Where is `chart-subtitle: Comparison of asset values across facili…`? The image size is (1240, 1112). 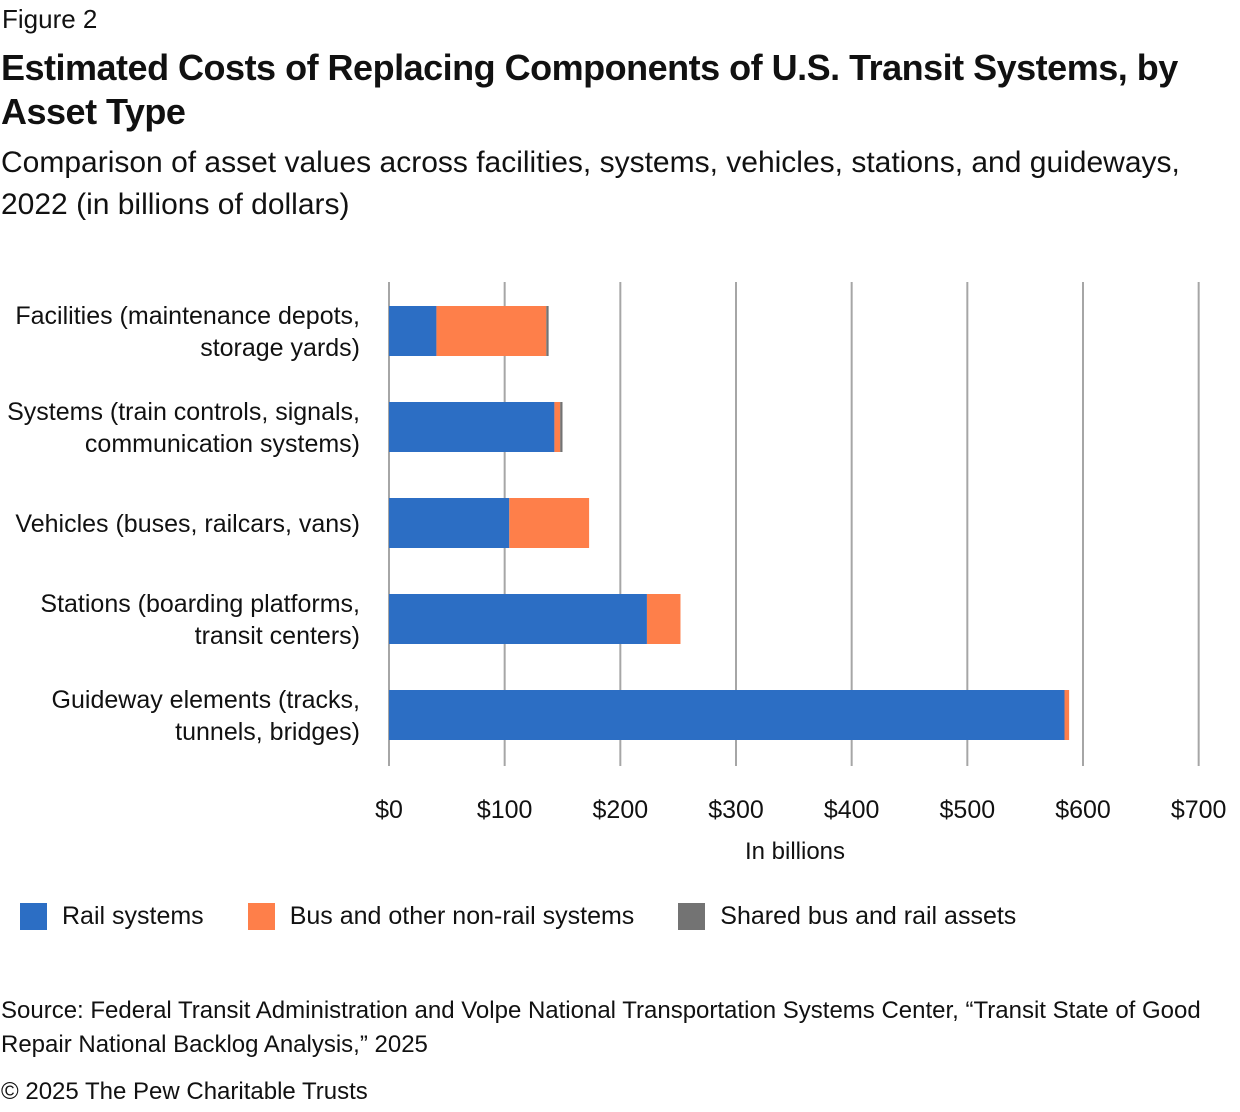
chart-subtitle: Comparison of asset values across facili… is located at coordinates (590, 183).